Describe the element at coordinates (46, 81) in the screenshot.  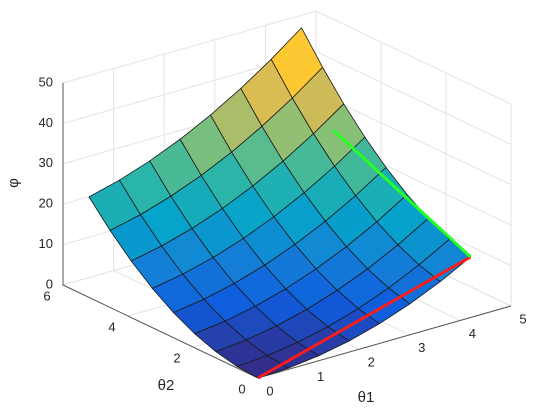
I see `z-tick-label: 50` at that location.